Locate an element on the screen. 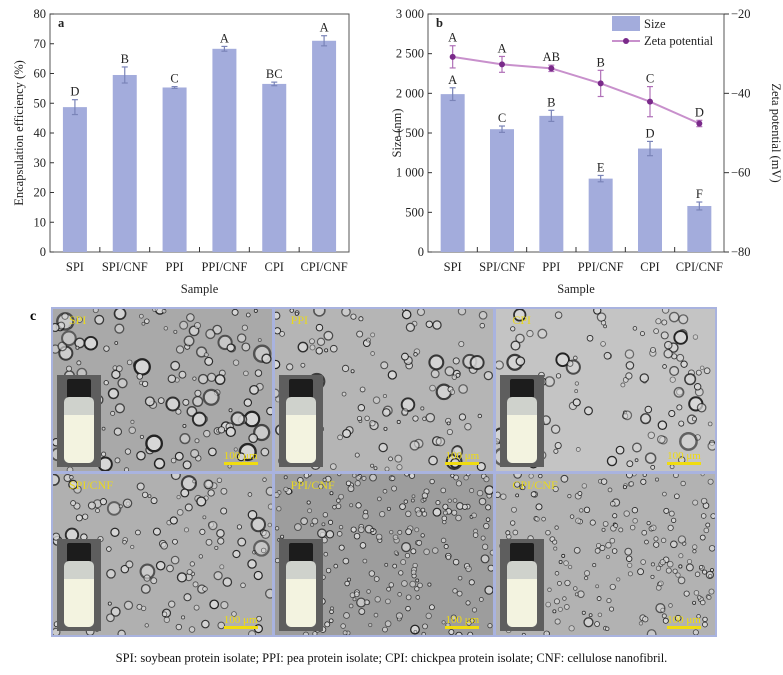 Image resolution: width=783 pixels, height=675 pixels. b-zeta-point-SPI/CNF is located at coordinates (502, 64).